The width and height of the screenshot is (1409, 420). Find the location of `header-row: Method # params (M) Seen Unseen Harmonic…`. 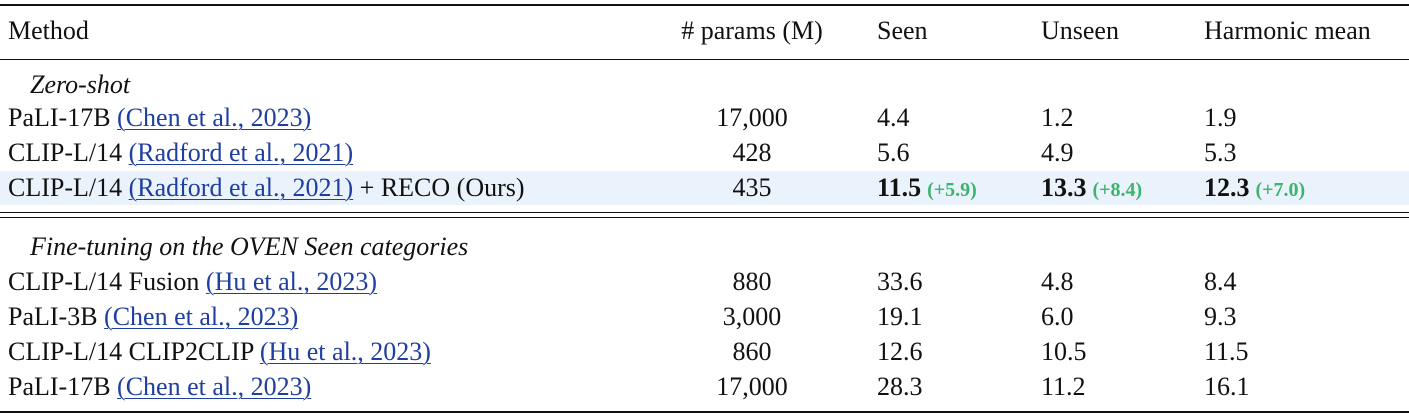

header-row: Method # params (M) Seen Unseen Harmonic… is located at coordinates (704, 31).